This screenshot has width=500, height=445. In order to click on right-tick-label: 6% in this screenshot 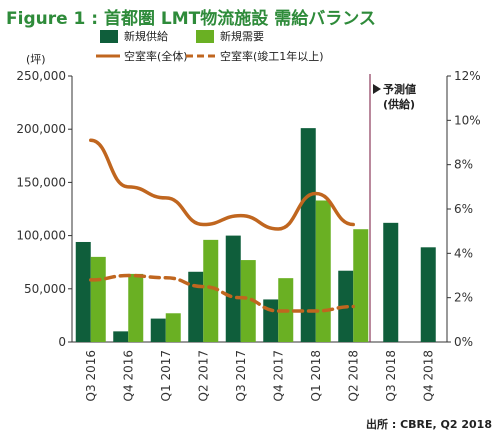, I will do `click(463, 209)`.